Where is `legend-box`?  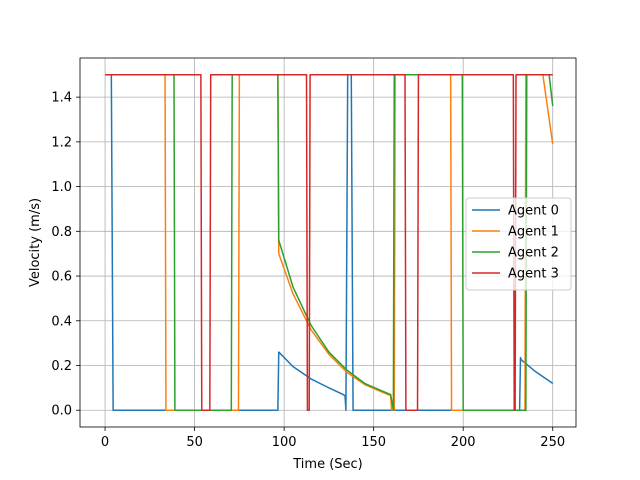 legend-box is located at coordinates (518, 244).